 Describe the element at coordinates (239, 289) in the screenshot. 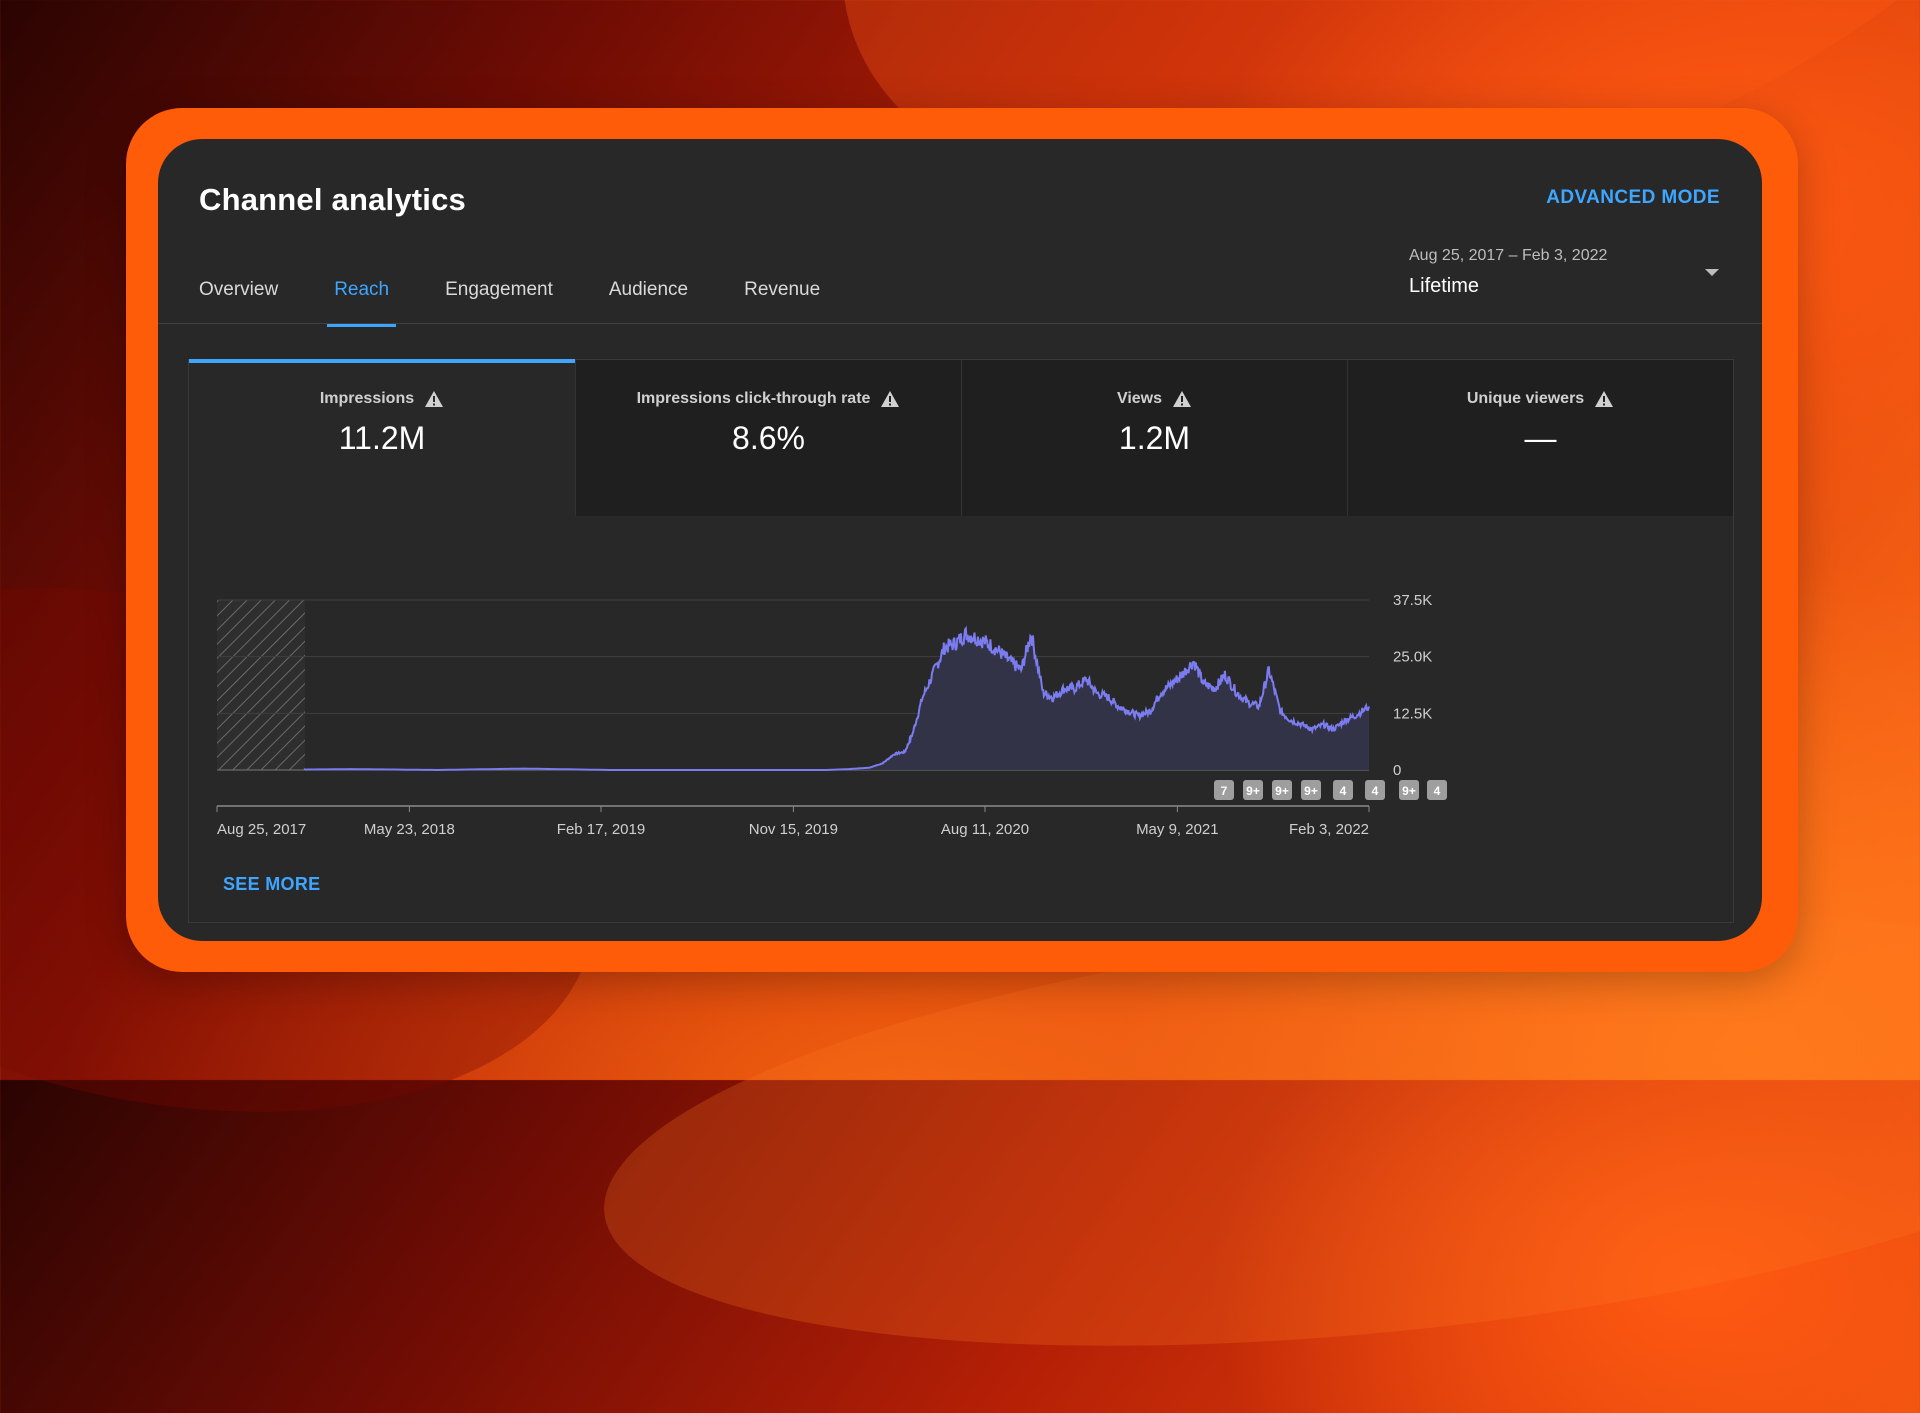

I see `tab-overview: Overview` at that location.